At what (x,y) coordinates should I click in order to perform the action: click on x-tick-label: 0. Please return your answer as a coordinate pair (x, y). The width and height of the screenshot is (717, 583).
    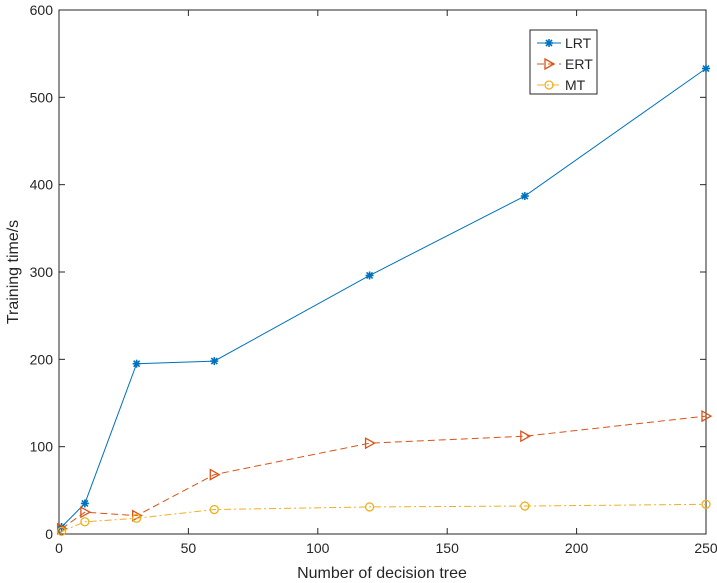
    Looking at the image, I should click on (59, 548).